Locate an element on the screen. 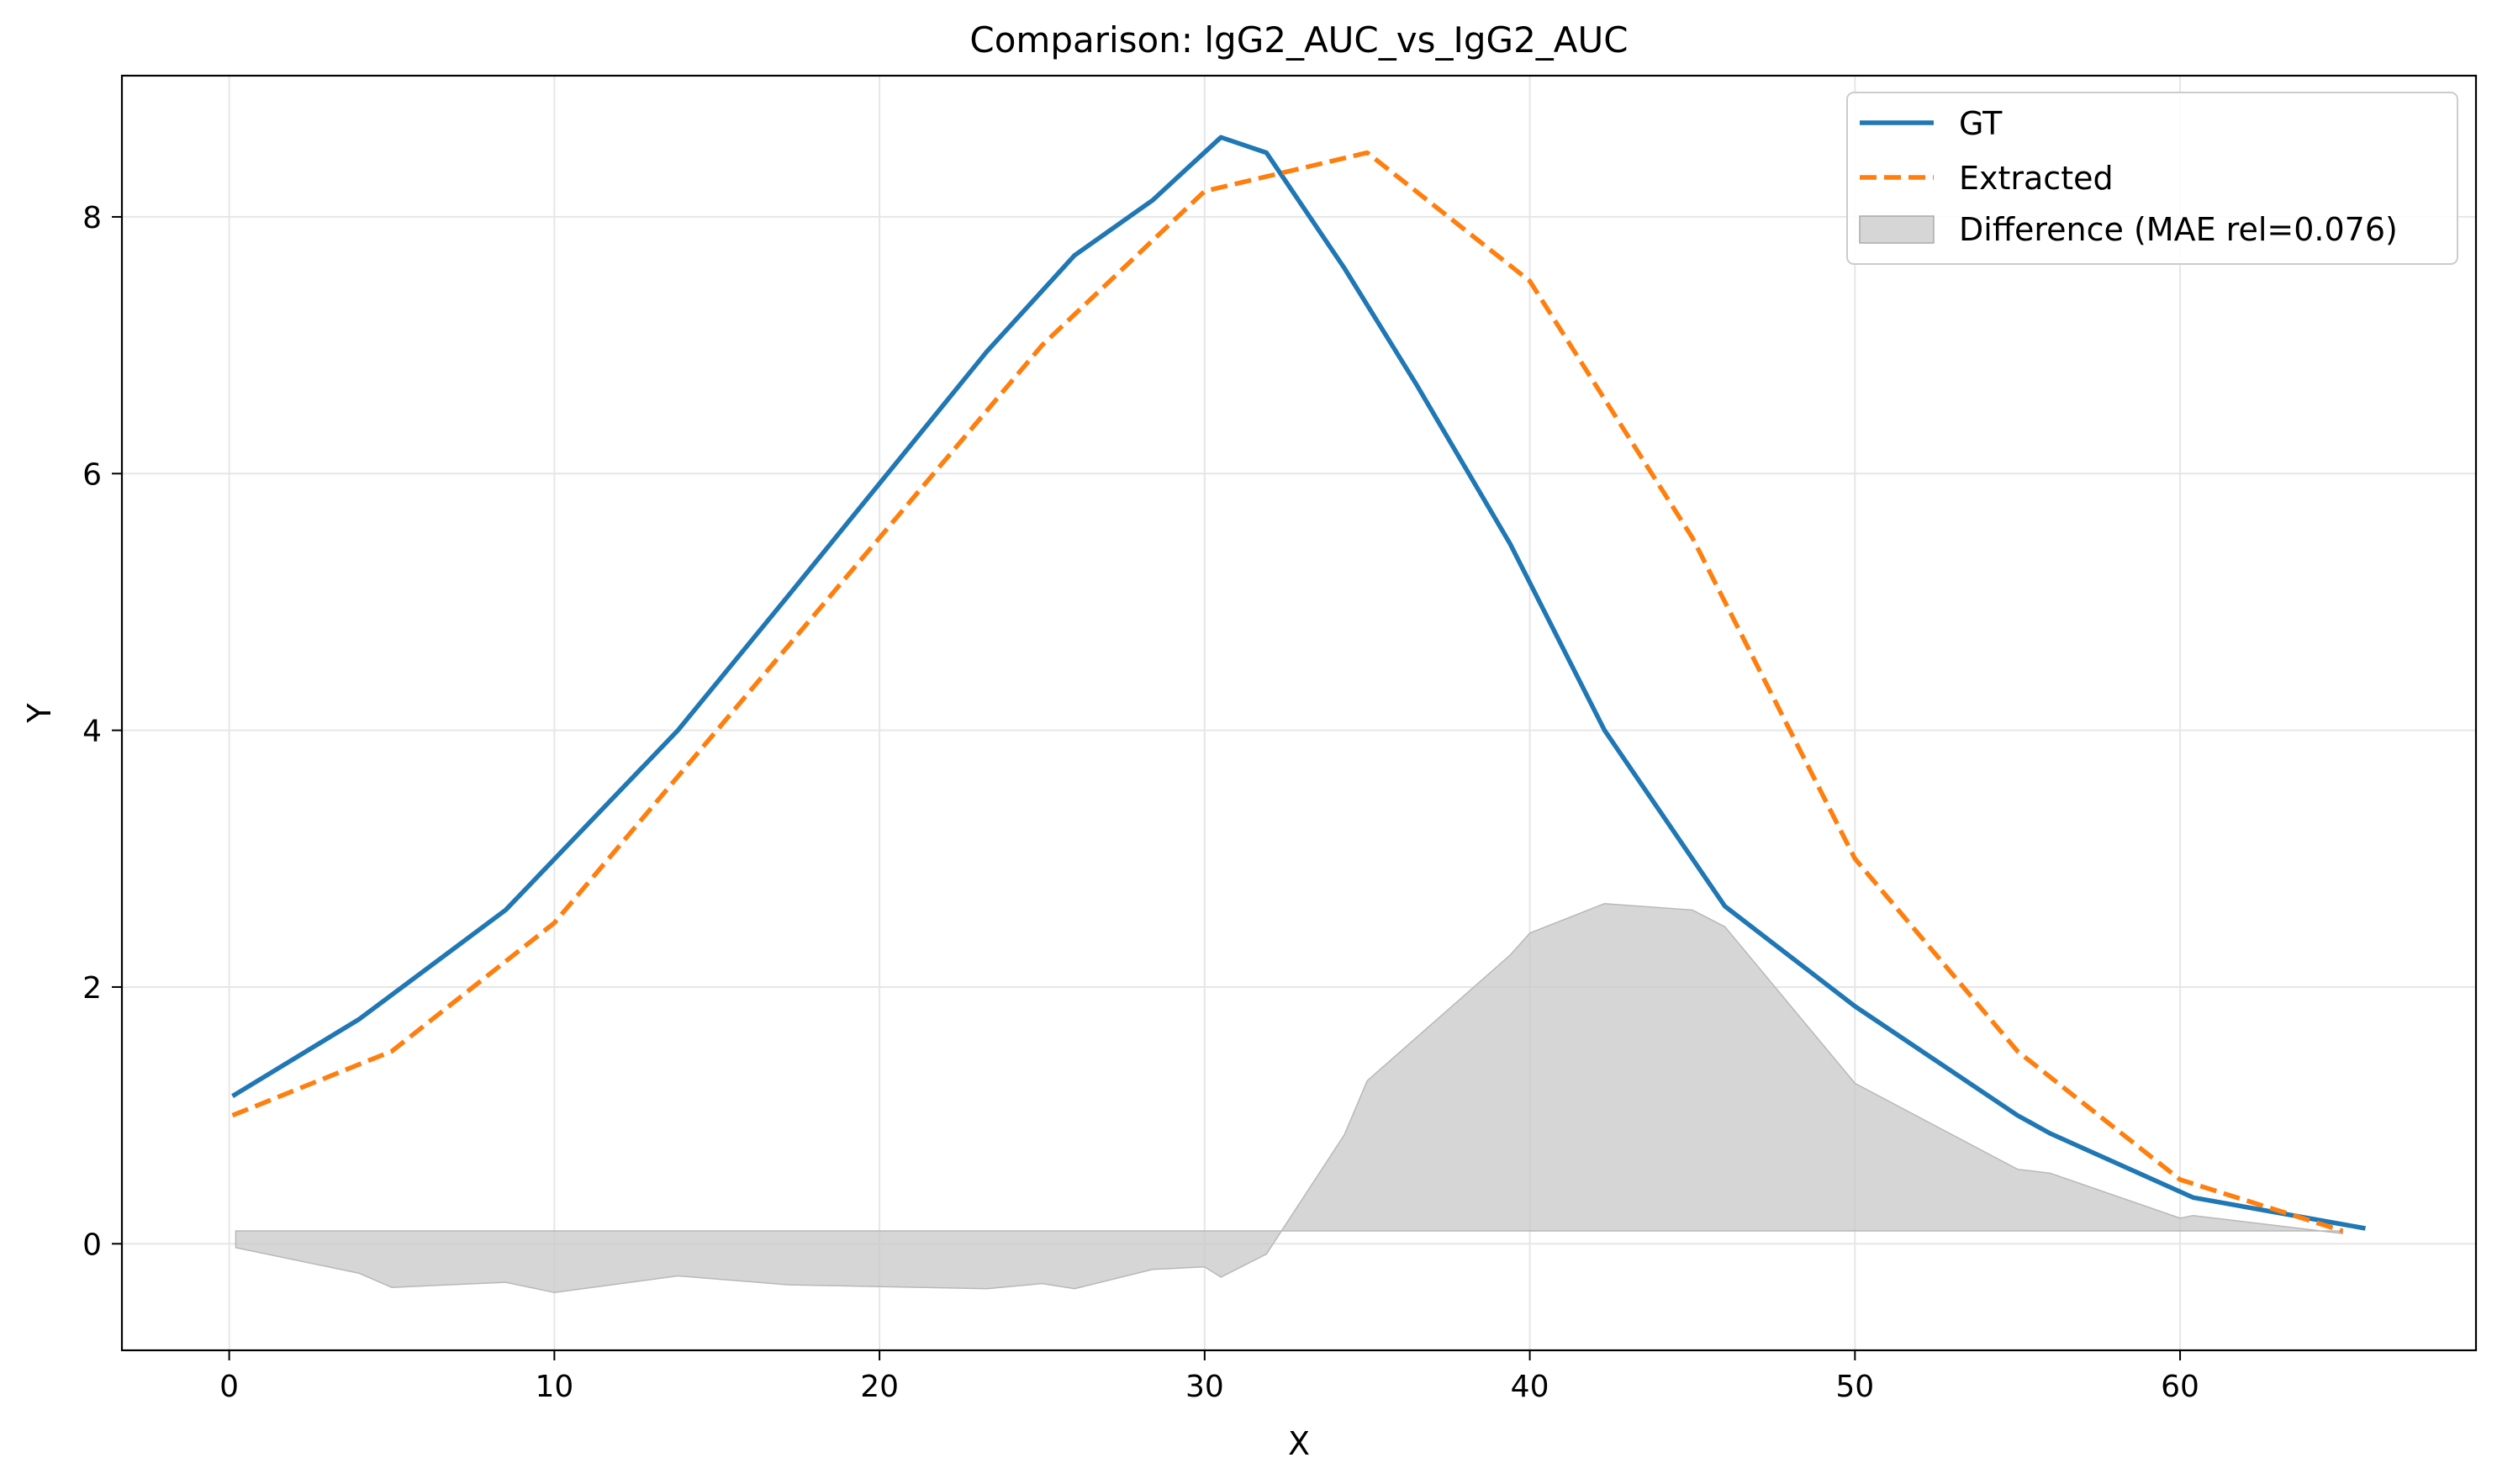 The height and width of the screenshot is (1484, 2497). x-tick-label: 30 is located at coordinates (1204, 1387).